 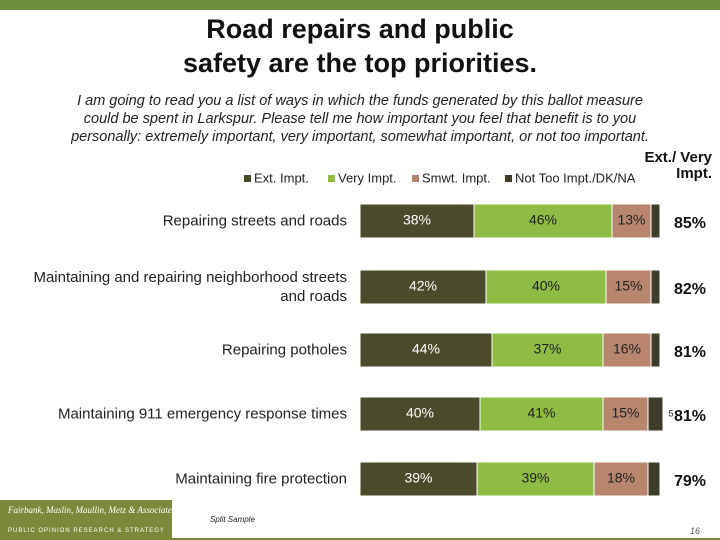 I want to click on totals-header: Ext./ Very Impt., so click(x=678, y=165).